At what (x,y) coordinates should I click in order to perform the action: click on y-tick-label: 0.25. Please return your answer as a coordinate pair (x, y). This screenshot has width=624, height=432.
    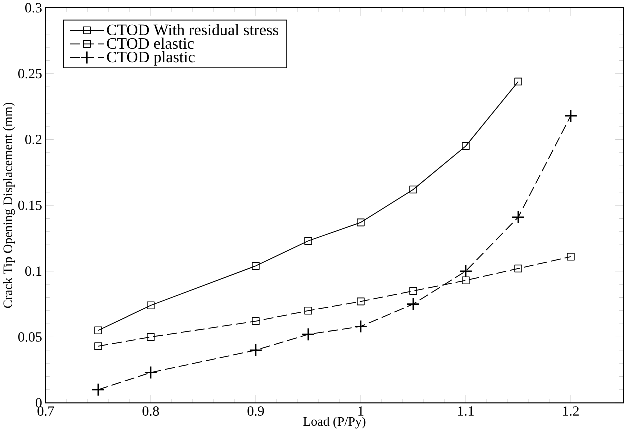
    Looking at the image, I should click on (30, 74).